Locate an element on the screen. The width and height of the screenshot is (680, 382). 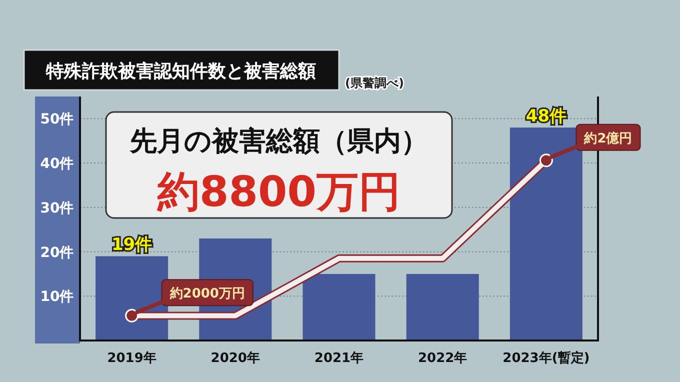
x-tick-label: 2021年 is located at coordinates (339, 358).